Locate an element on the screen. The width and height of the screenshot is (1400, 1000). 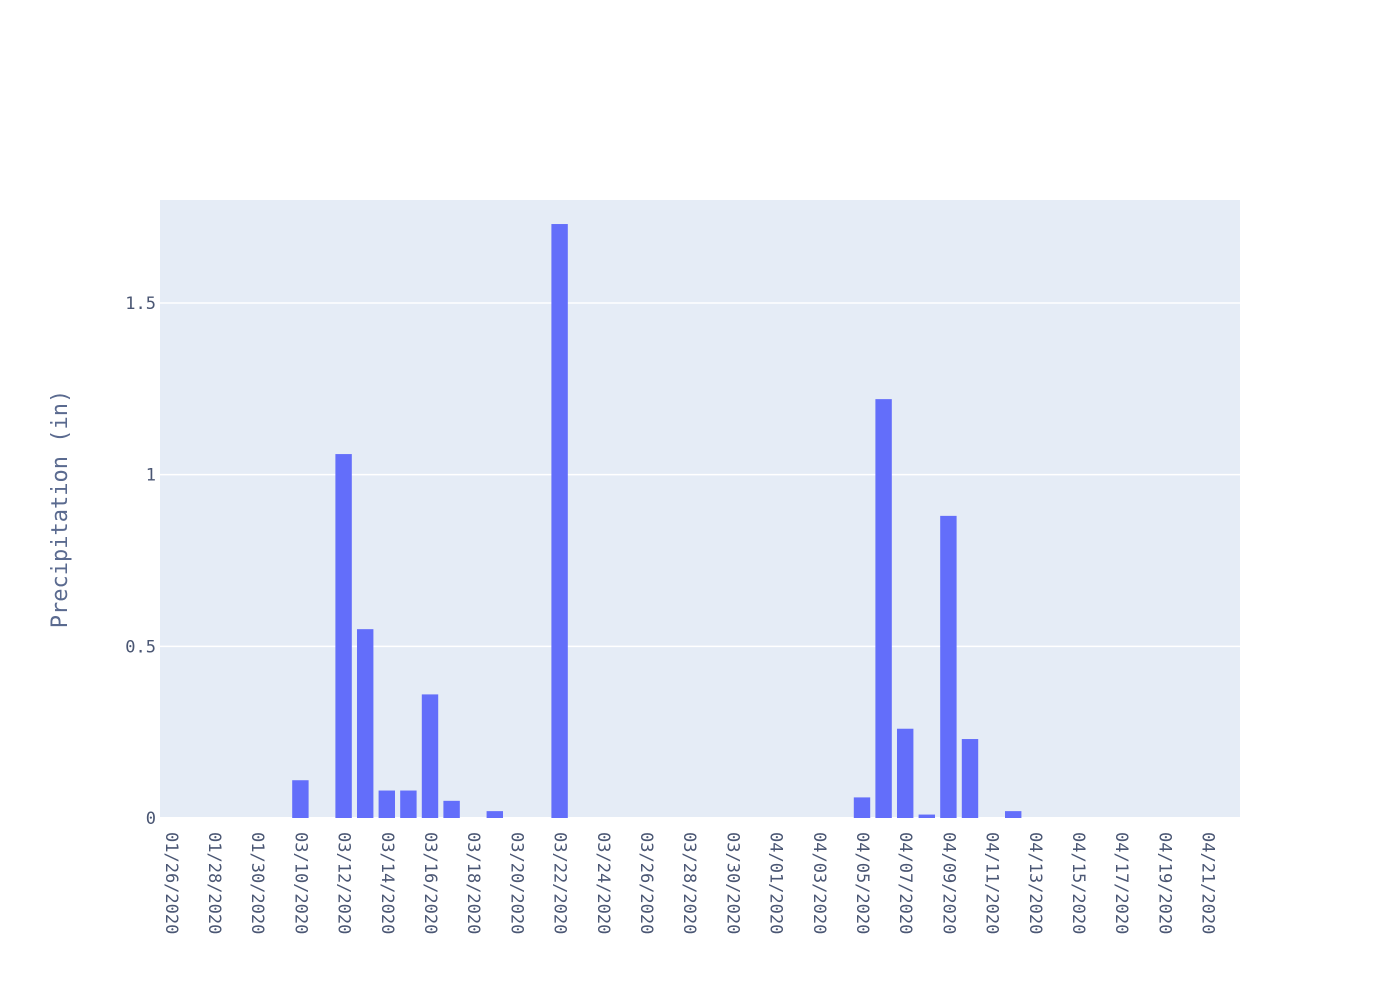
x-tick-label: 04/19/2020 is located at coordinates (1164, 883).